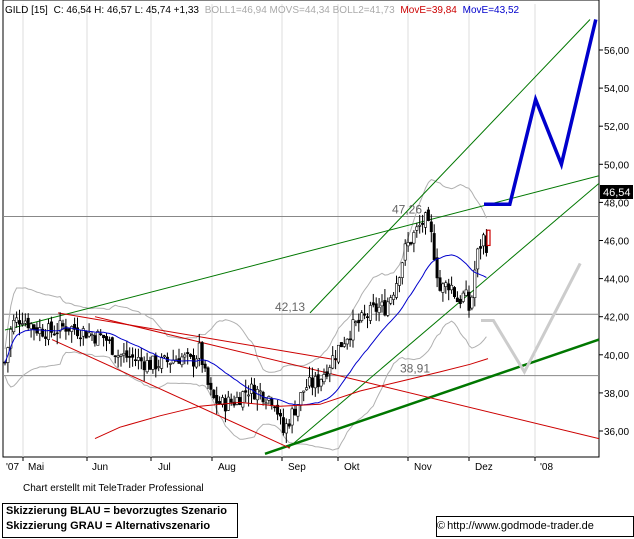 This screenshot has height=539, width=634. What do you see at coordinates (290, 307) in the screenshot?
I see `level-label: 42,13` at bounding box center [290, 307].